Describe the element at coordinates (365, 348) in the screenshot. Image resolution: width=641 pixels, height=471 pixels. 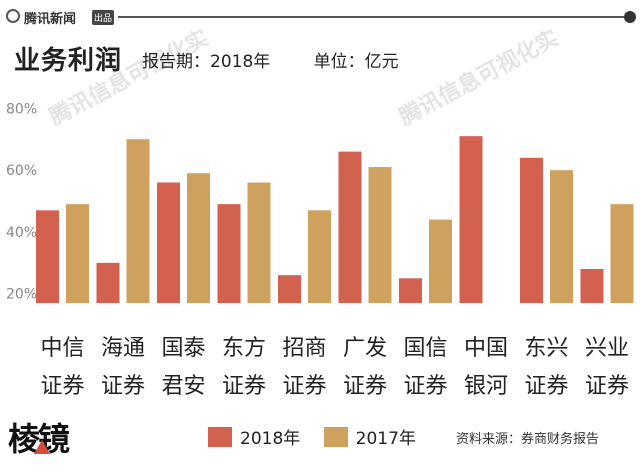
I see `x-category-label: 广发` at that location.